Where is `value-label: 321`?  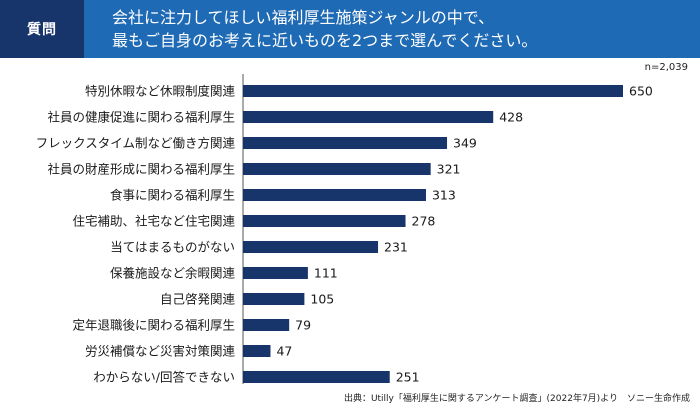
value-label: 321 is located at coordinates (449, 169).